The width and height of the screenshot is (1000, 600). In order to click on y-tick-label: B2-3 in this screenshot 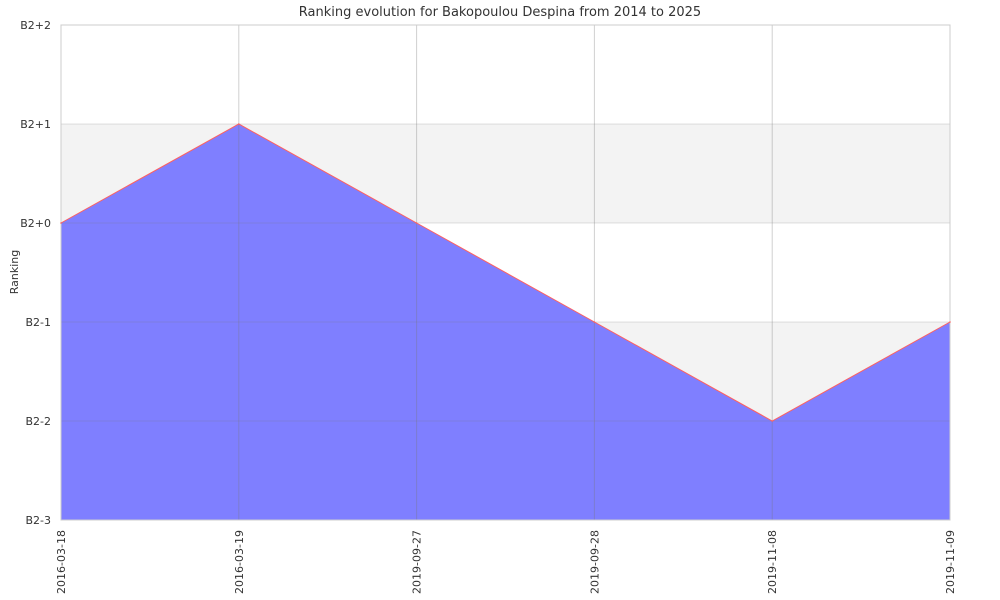, I will do `click(38, 520)`.